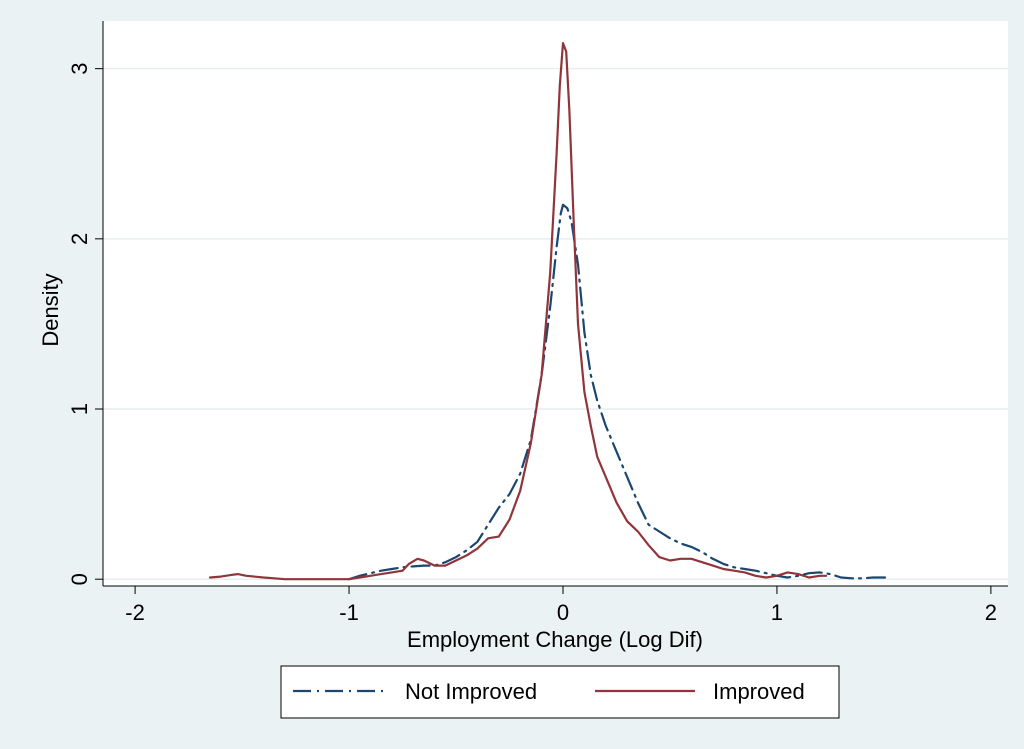 This screenshot has height=749, width=1024. I want to click on legend-label-not-improved: Not Improved, so click(471, 691).